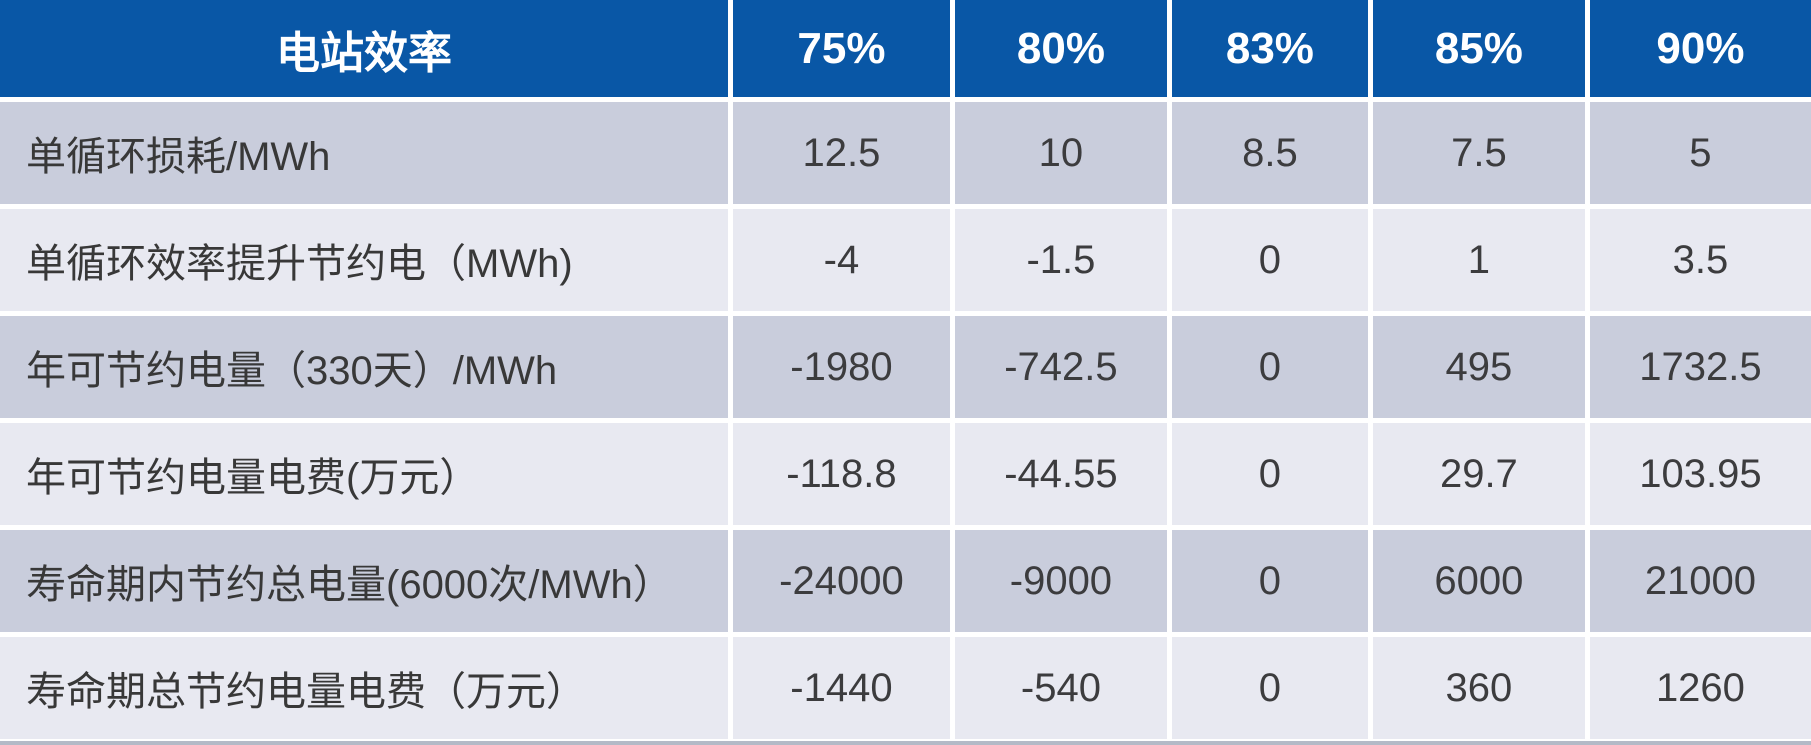 Image resolution: width=1811 pixels, height=745 pixels. Describe the element at coordinates (843, 685) in the screenshot. I see `cell-value: -1440` at that location.